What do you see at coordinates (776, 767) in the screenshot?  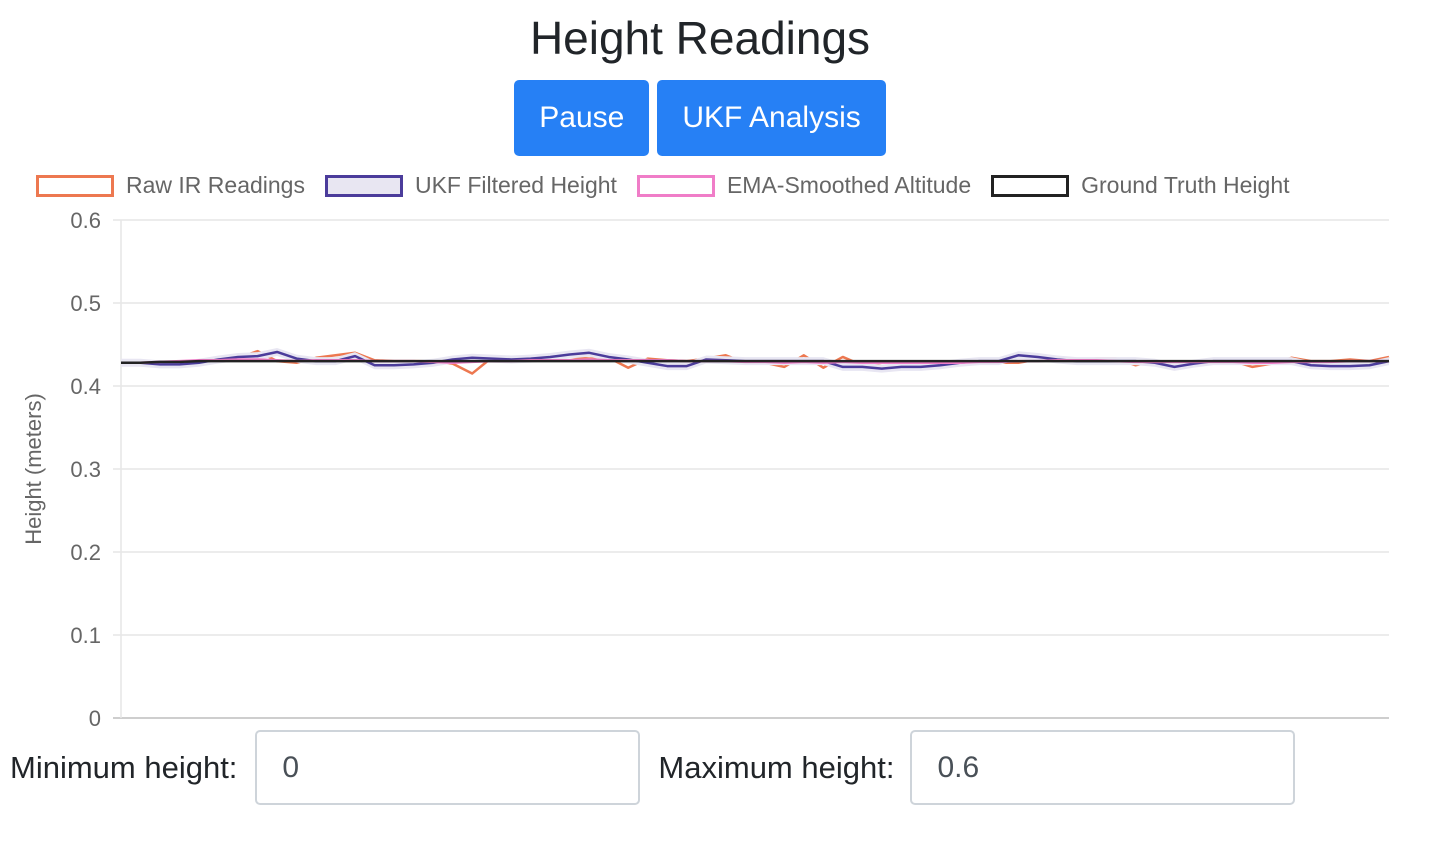 I see `max-height-label: Maximum height:` at bounding box center [776, 767].